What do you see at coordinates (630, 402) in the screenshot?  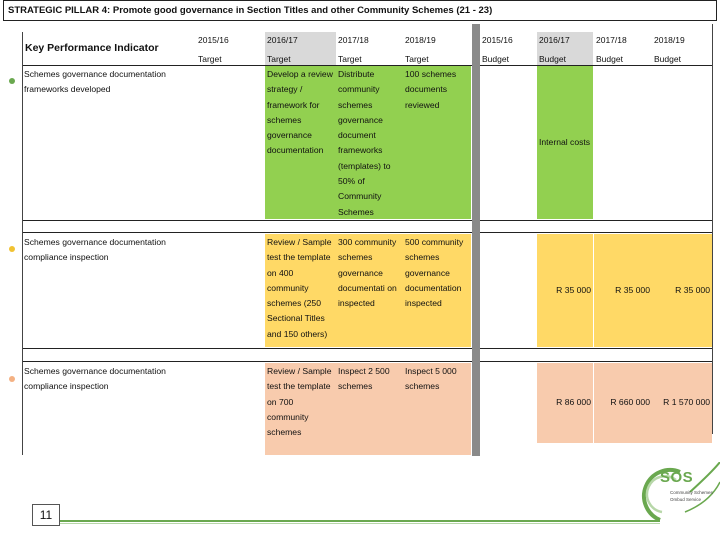 I see `row3-budget-2017-text: R 660 000` at bounding box center [630, 402].